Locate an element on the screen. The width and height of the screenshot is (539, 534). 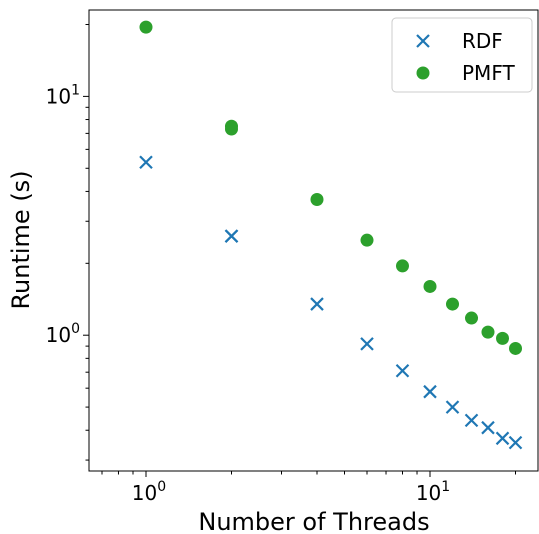
legend-marker-pmft is located at coordinates (423, 73).